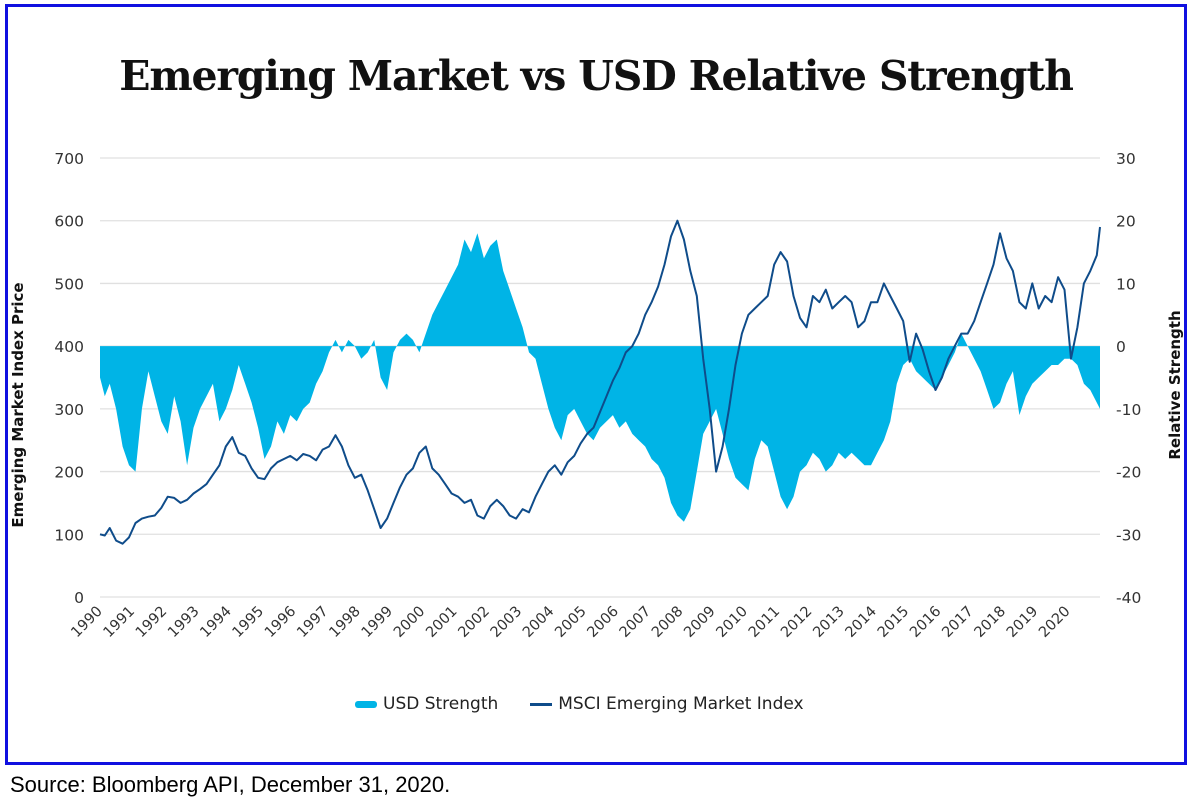  I want to click on x-tick-label: 2012, so click(796, 622).